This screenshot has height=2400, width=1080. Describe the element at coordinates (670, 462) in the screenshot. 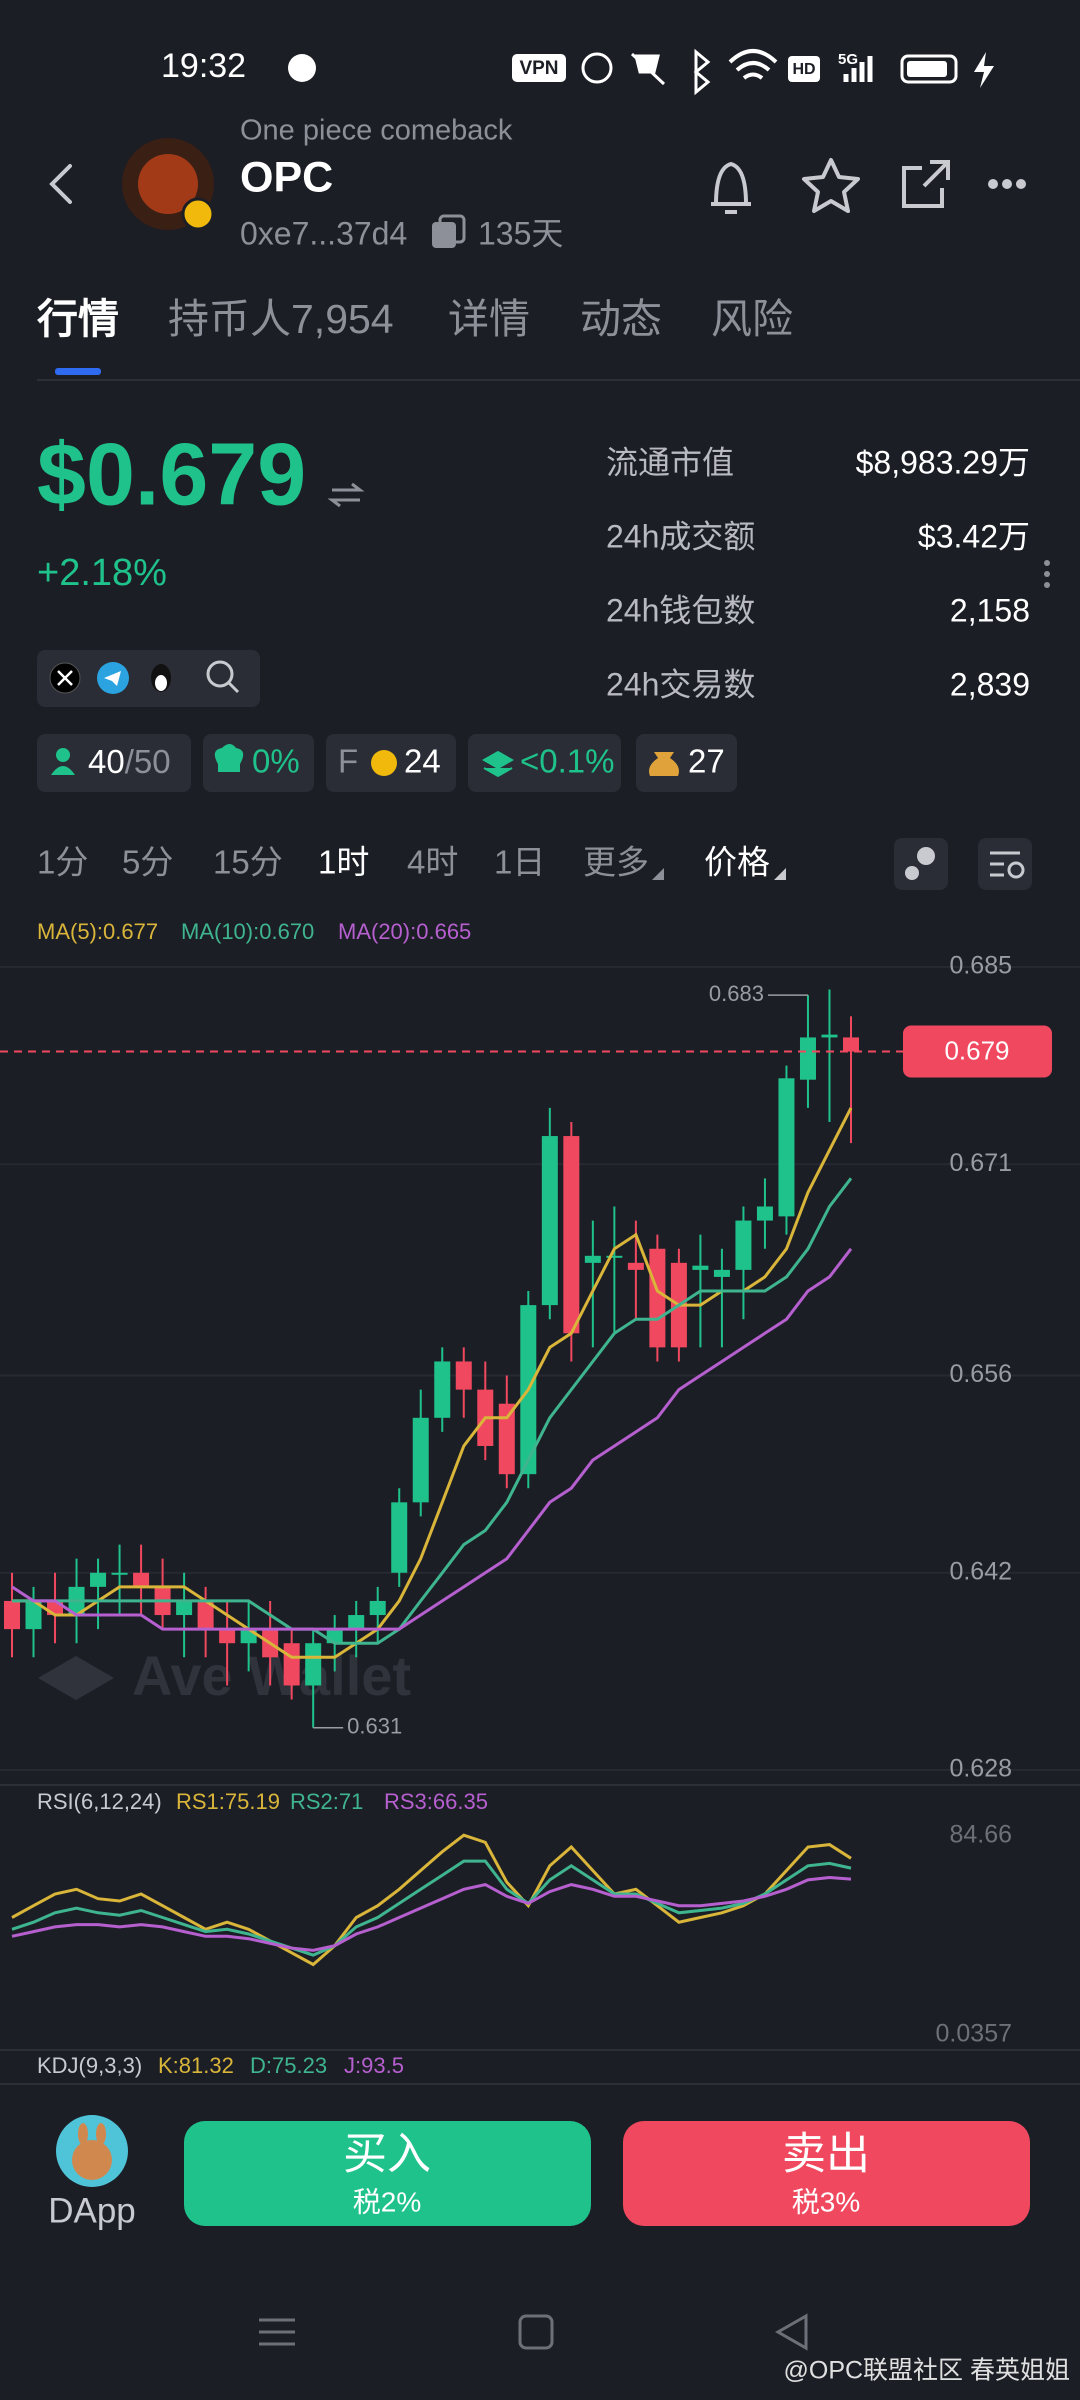

I see `stat-label: 流通市值` at that location.